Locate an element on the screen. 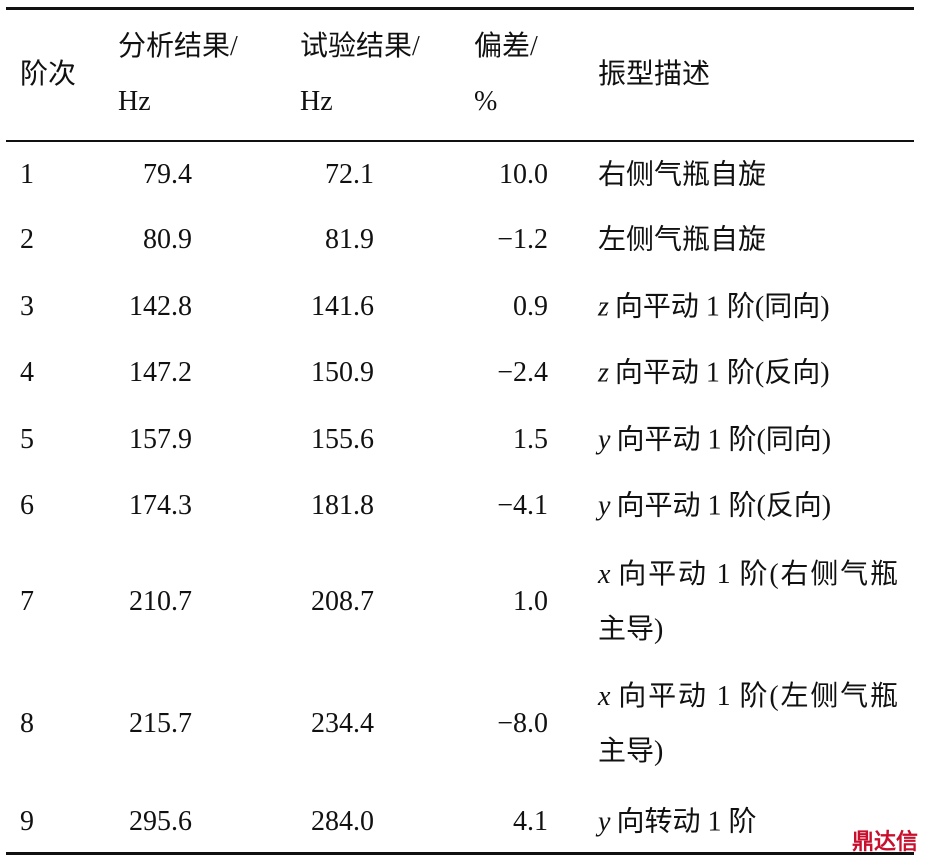  value-cell: 284.0 is located at coordinates (342, 821).